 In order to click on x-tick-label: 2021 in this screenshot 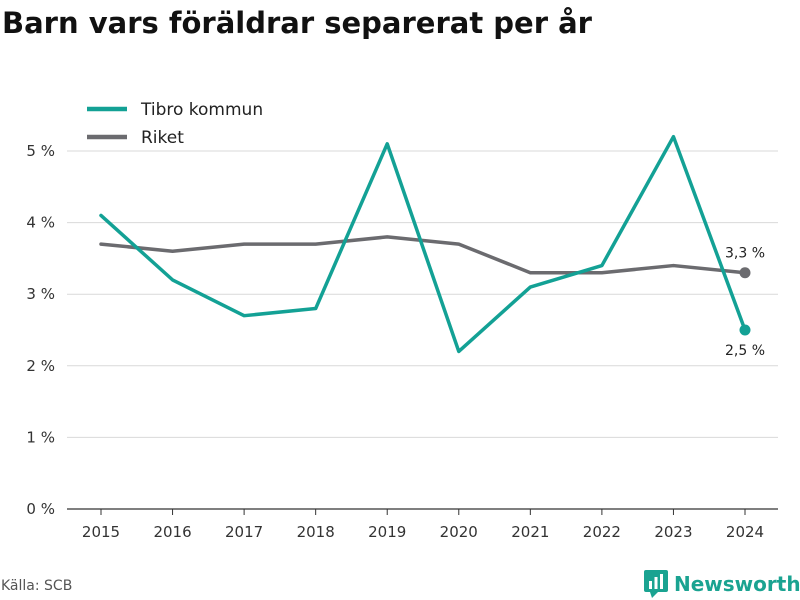, I will do `click(530, 532)`.